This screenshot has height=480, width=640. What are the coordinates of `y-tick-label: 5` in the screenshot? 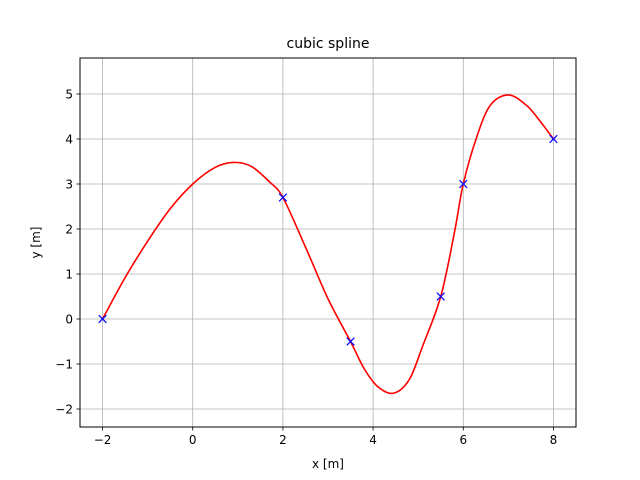 It's located at (69, 94).